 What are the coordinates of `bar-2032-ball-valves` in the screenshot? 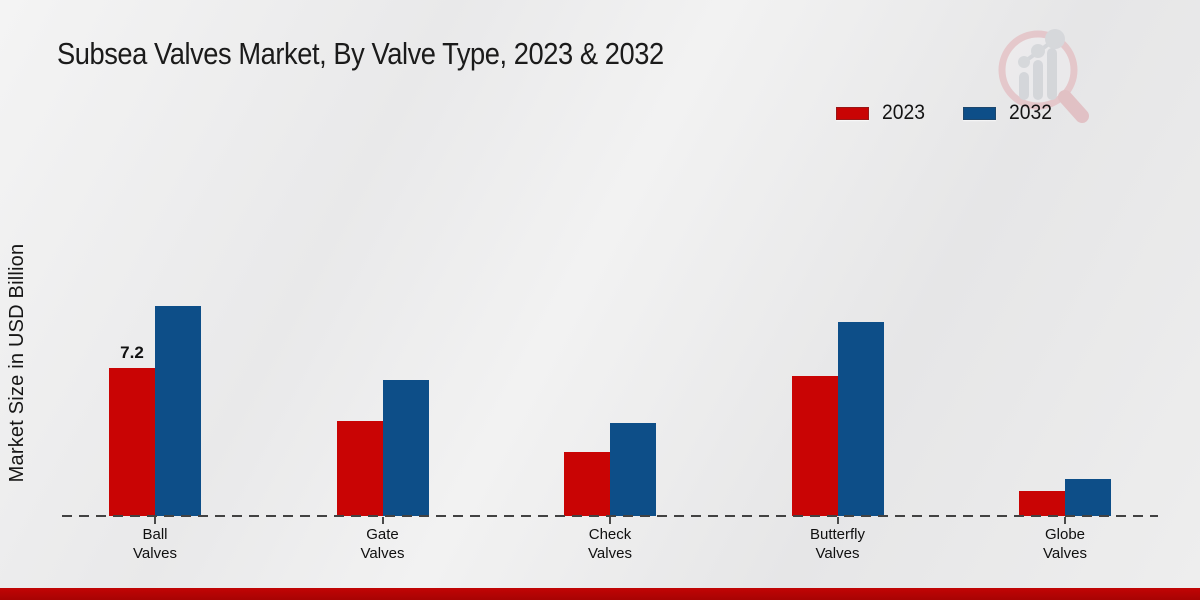 It's located at (178, 411).